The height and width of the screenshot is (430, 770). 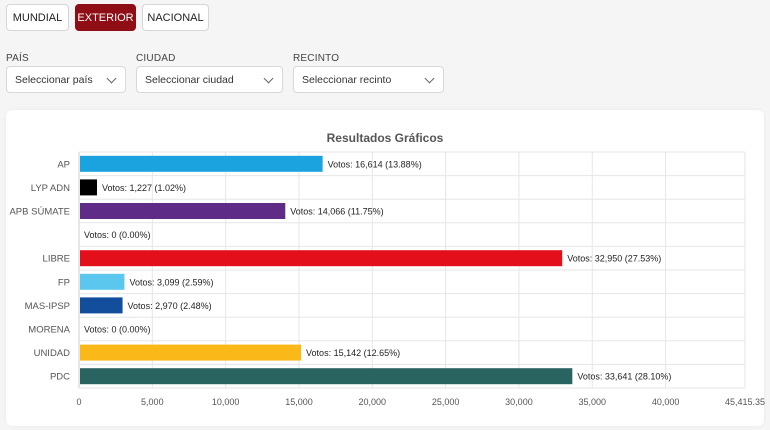 What do you see at coordinates (152, 402) in the screenshot?
I see `x-tick-label: 5,000` at bounding box center [152, 402].